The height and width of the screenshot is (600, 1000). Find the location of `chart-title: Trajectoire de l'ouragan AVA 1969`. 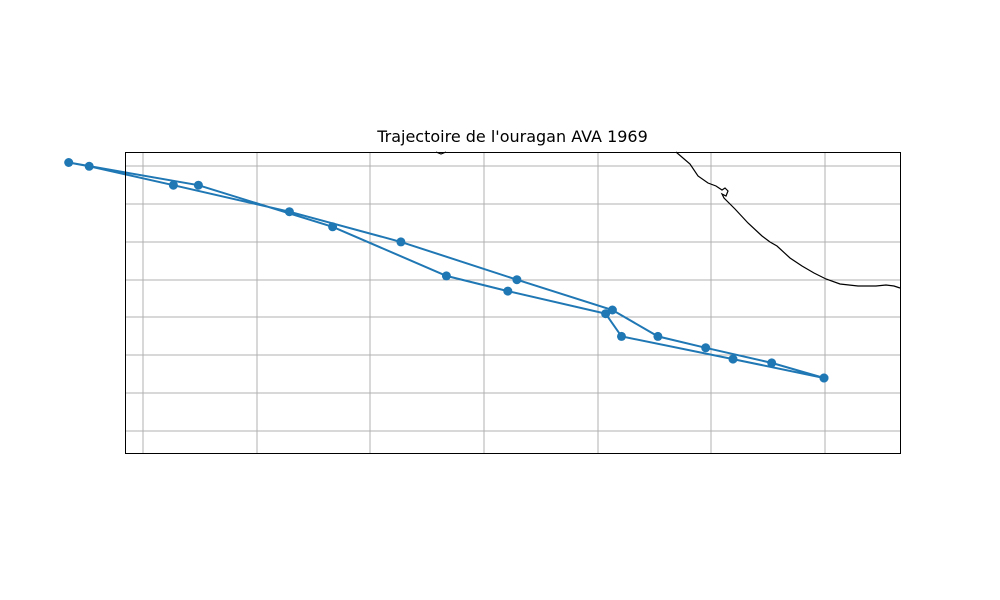

chart-title: Trajectoire de l'ouragan AVA 1969 is located at coordinates (512, 136).